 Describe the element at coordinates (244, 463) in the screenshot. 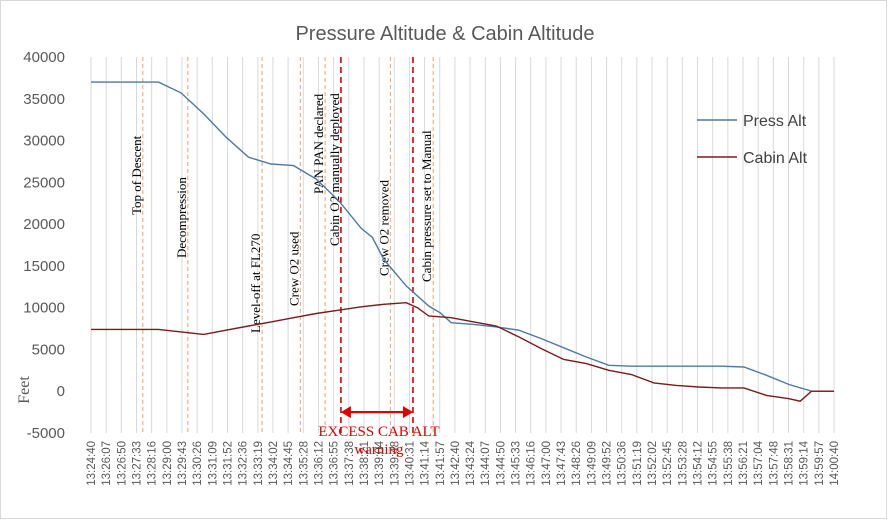

I see `x-tick-label: 13:32:36` at that location.